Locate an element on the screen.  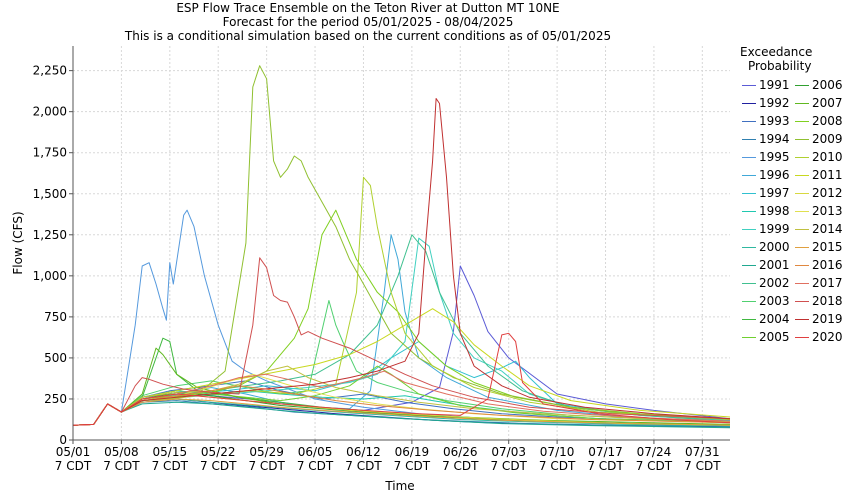
series-line-2020 is located at coordinates (401, 379).